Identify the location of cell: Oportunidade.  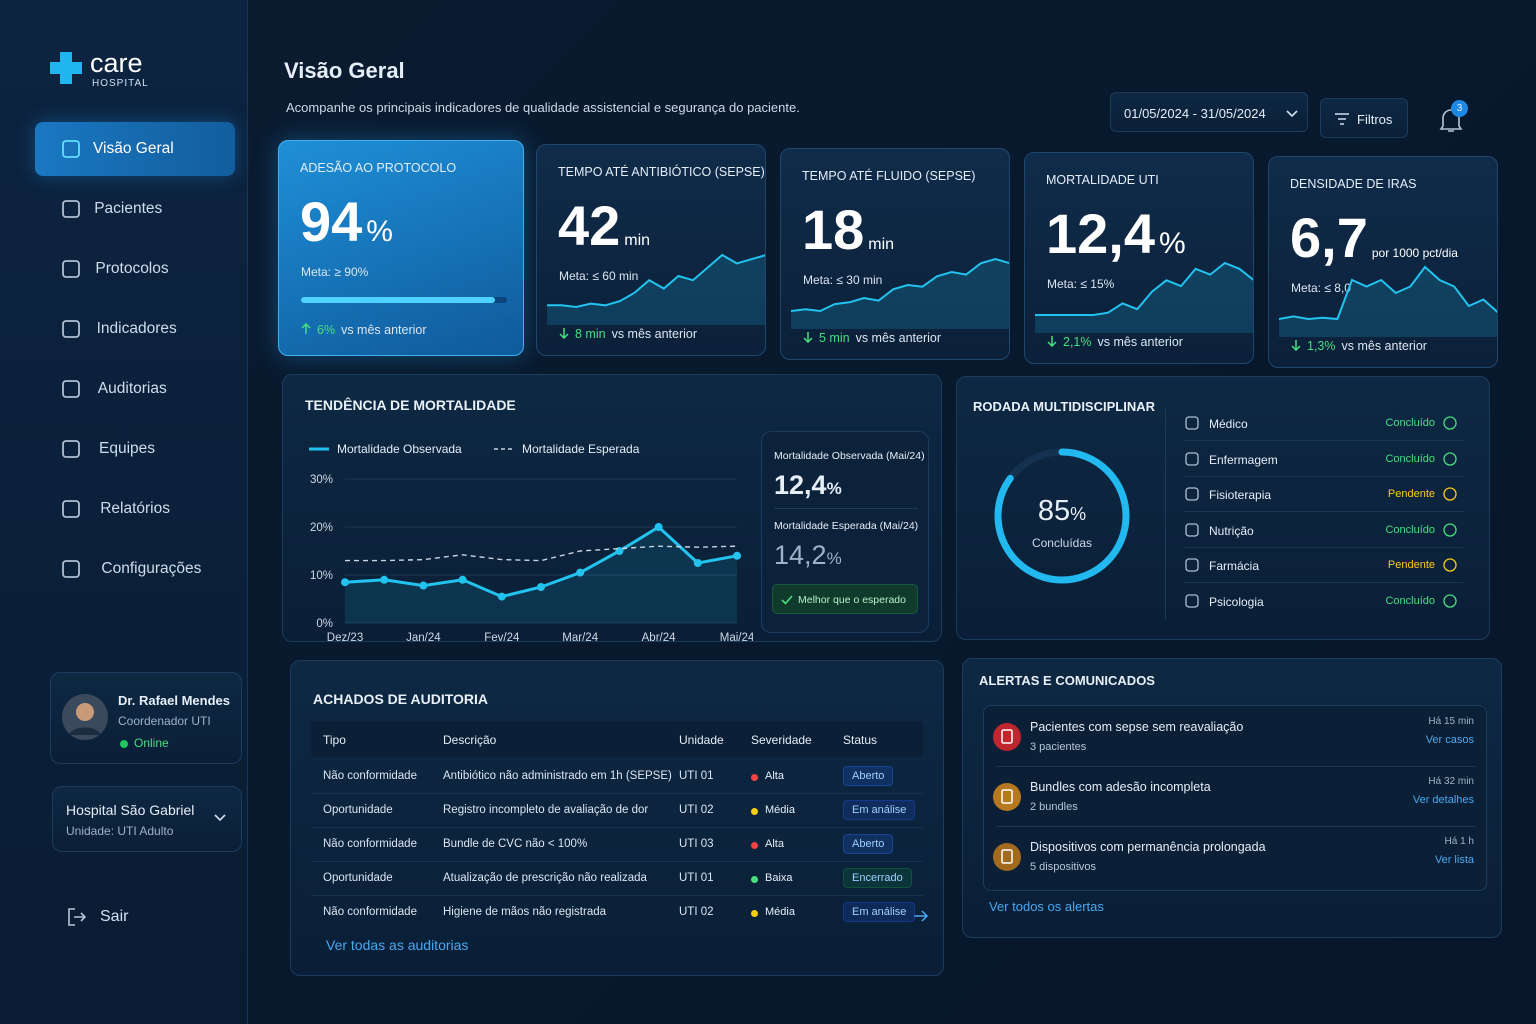
(358, 878).